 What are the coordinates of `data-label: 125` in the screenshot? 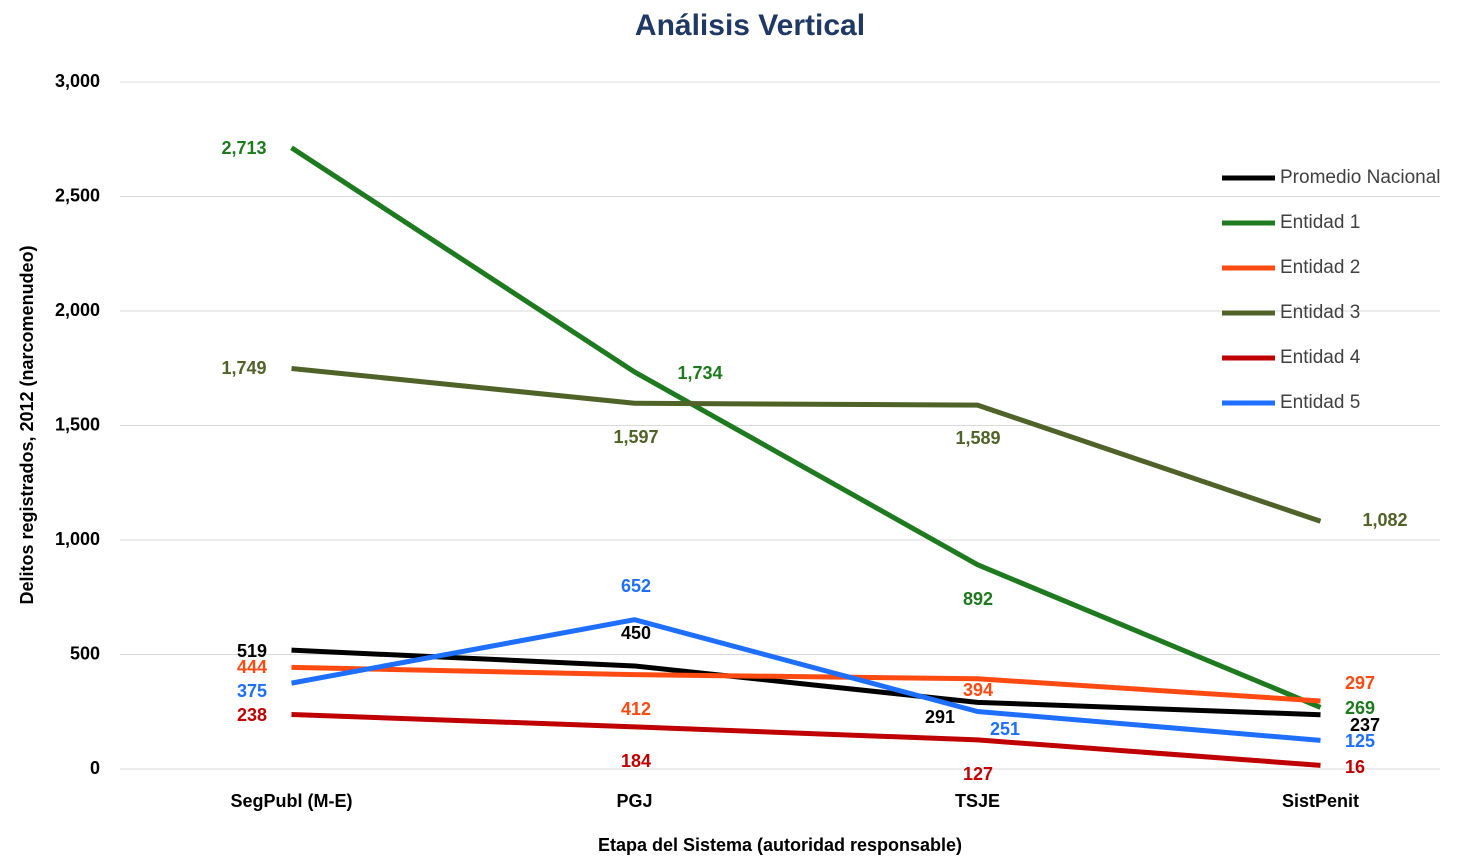 It's located at (1360, 741).